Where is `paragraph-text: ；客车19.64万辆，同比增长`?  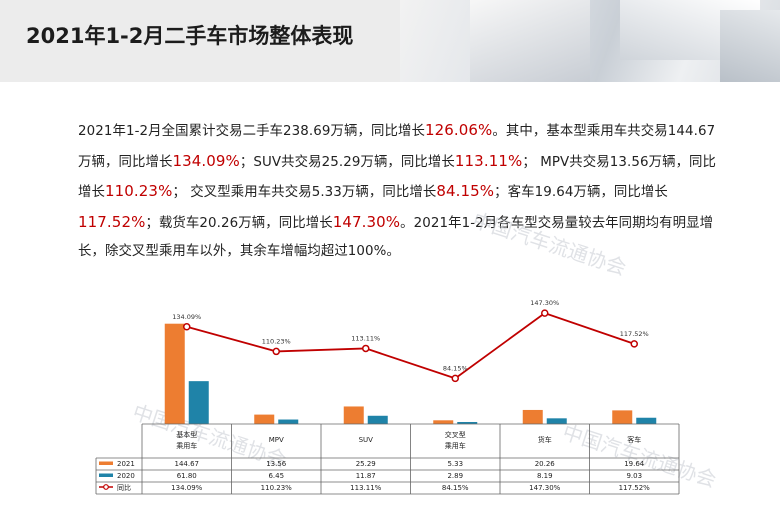 paragraph-text: ；客车19.64万辆，同比增长 is located at coordinates (581, 192).